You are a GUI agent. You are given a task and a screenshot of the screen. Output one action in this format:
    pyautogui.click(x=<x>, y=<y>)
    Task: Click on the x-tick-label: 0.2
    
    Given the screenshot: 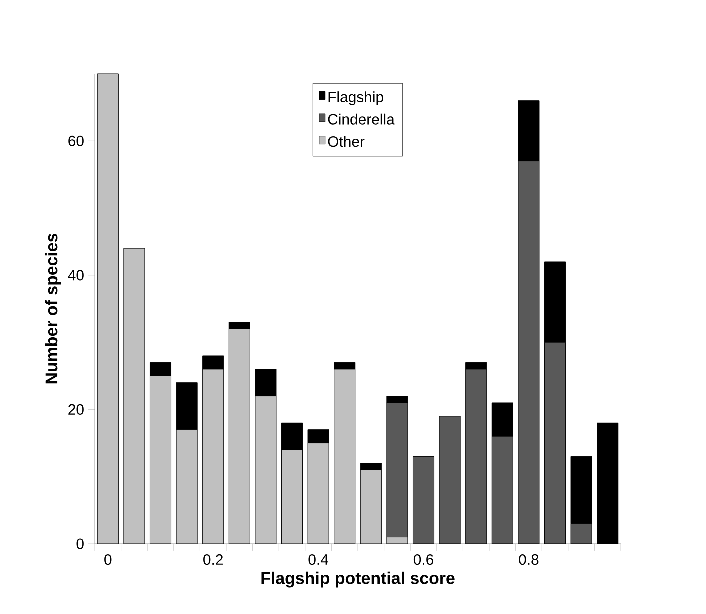 What is the action you would take?
    pyautogui.click(x=213, y=560)
    